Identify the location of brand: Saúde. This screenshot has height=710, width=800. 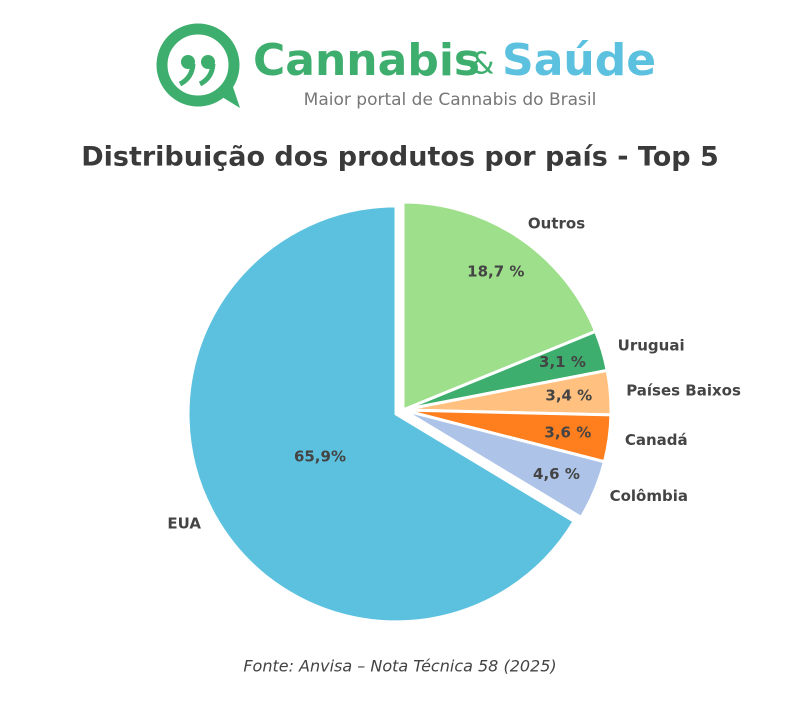
(579, 60).